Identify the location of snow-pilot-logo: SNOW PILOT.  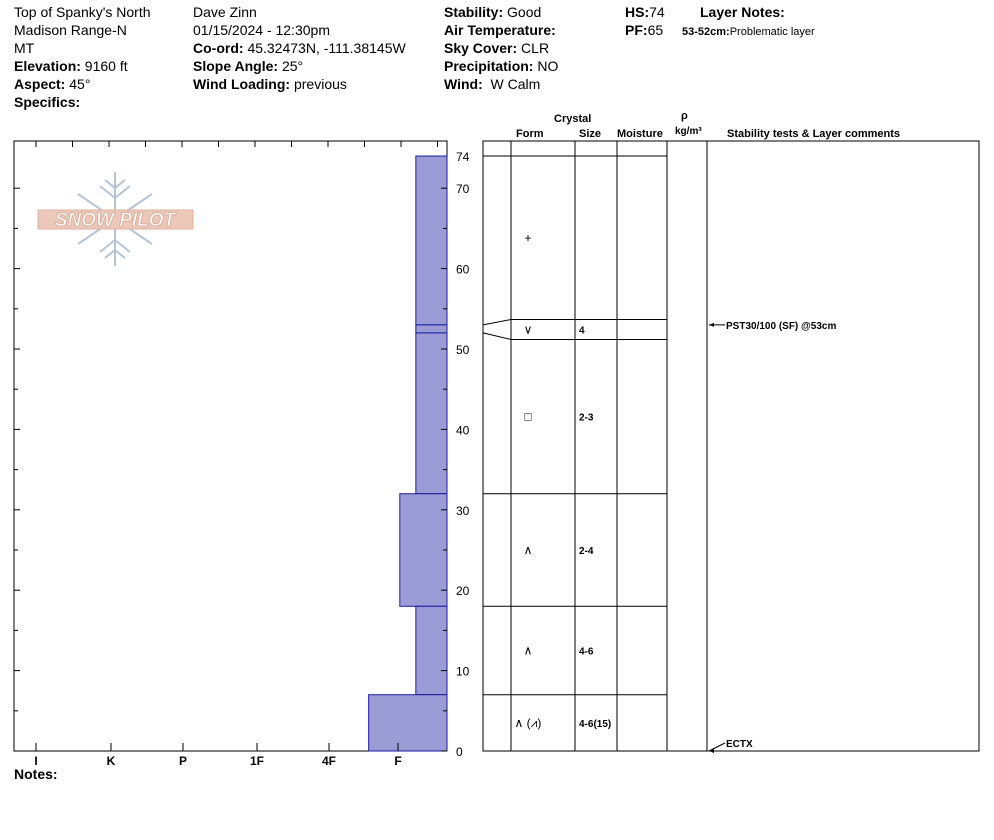
(115, 219).